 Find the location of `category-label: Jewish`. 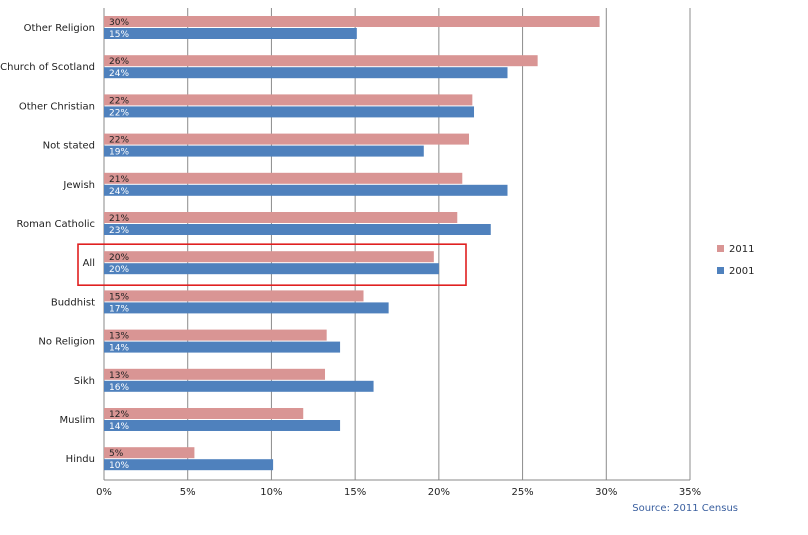

category-label: Jewish is located at coordinates (78, 185).